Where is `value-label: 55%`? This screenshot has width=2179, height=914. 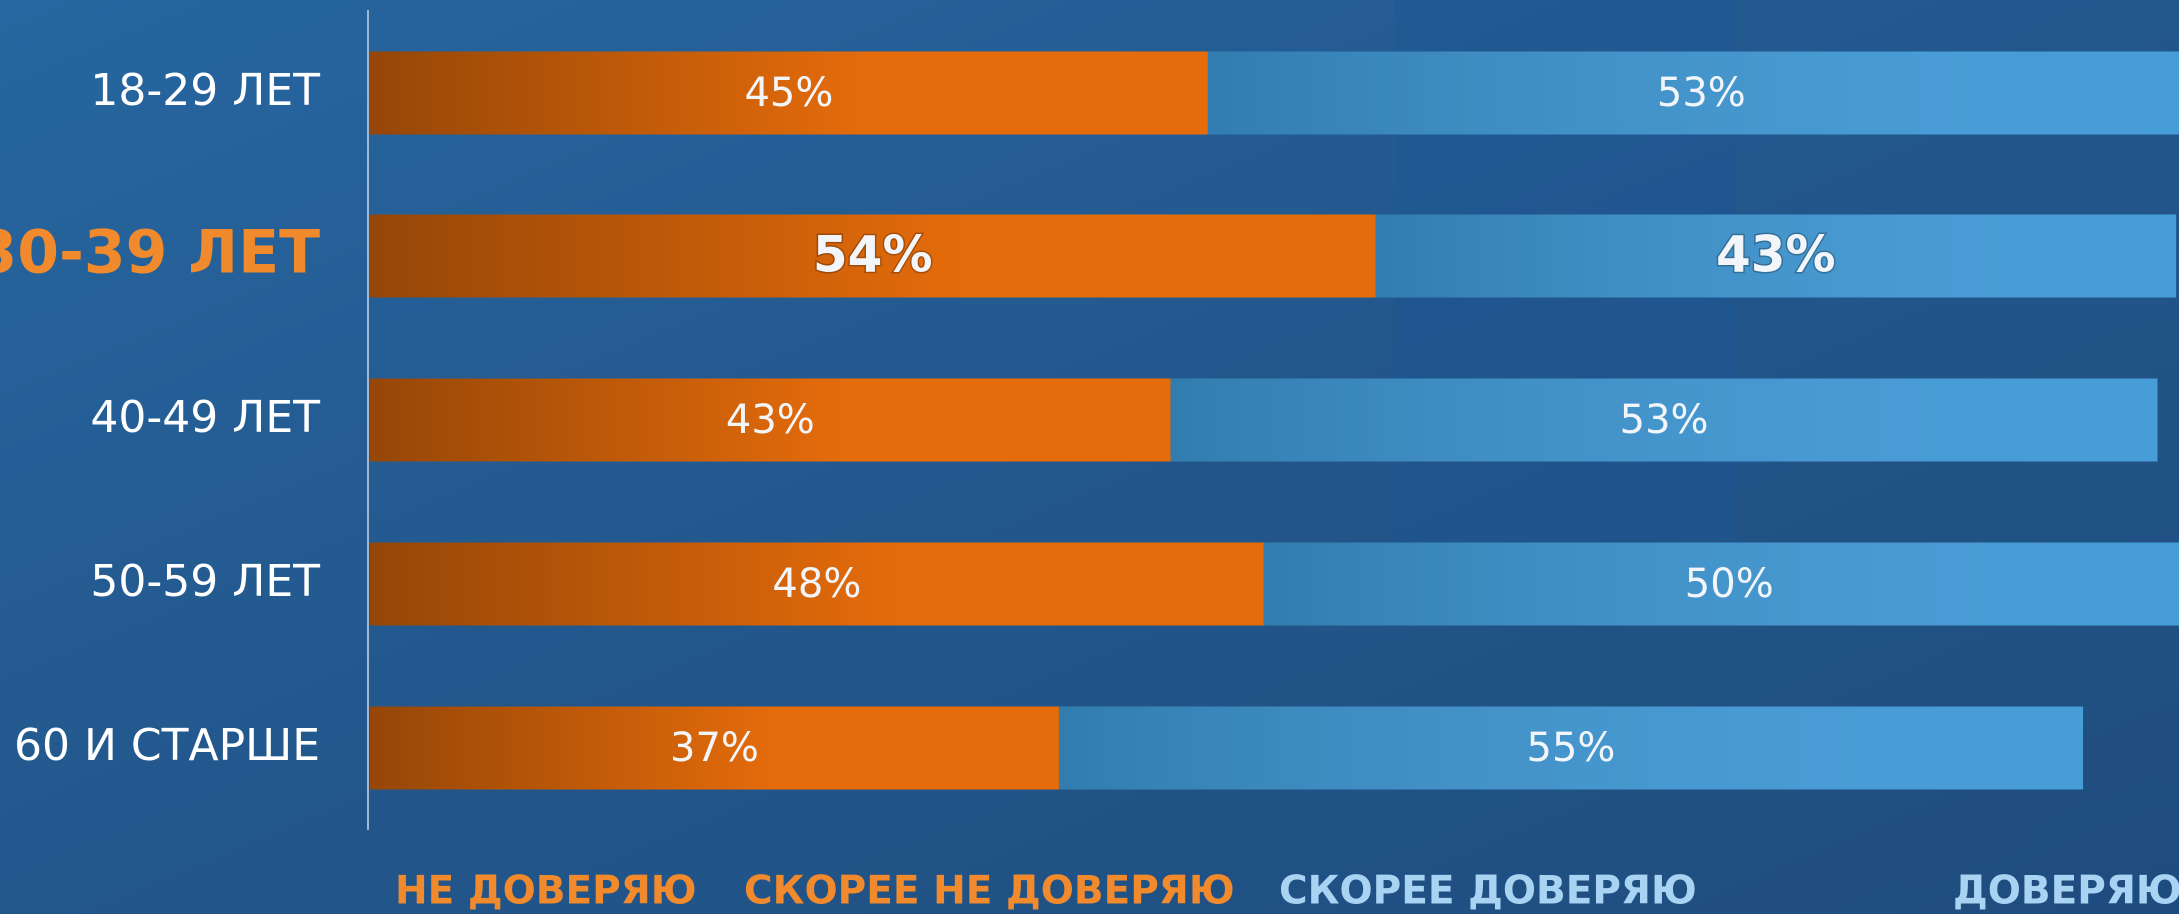
value-label: 55% is located at coordinates (1571, 748).